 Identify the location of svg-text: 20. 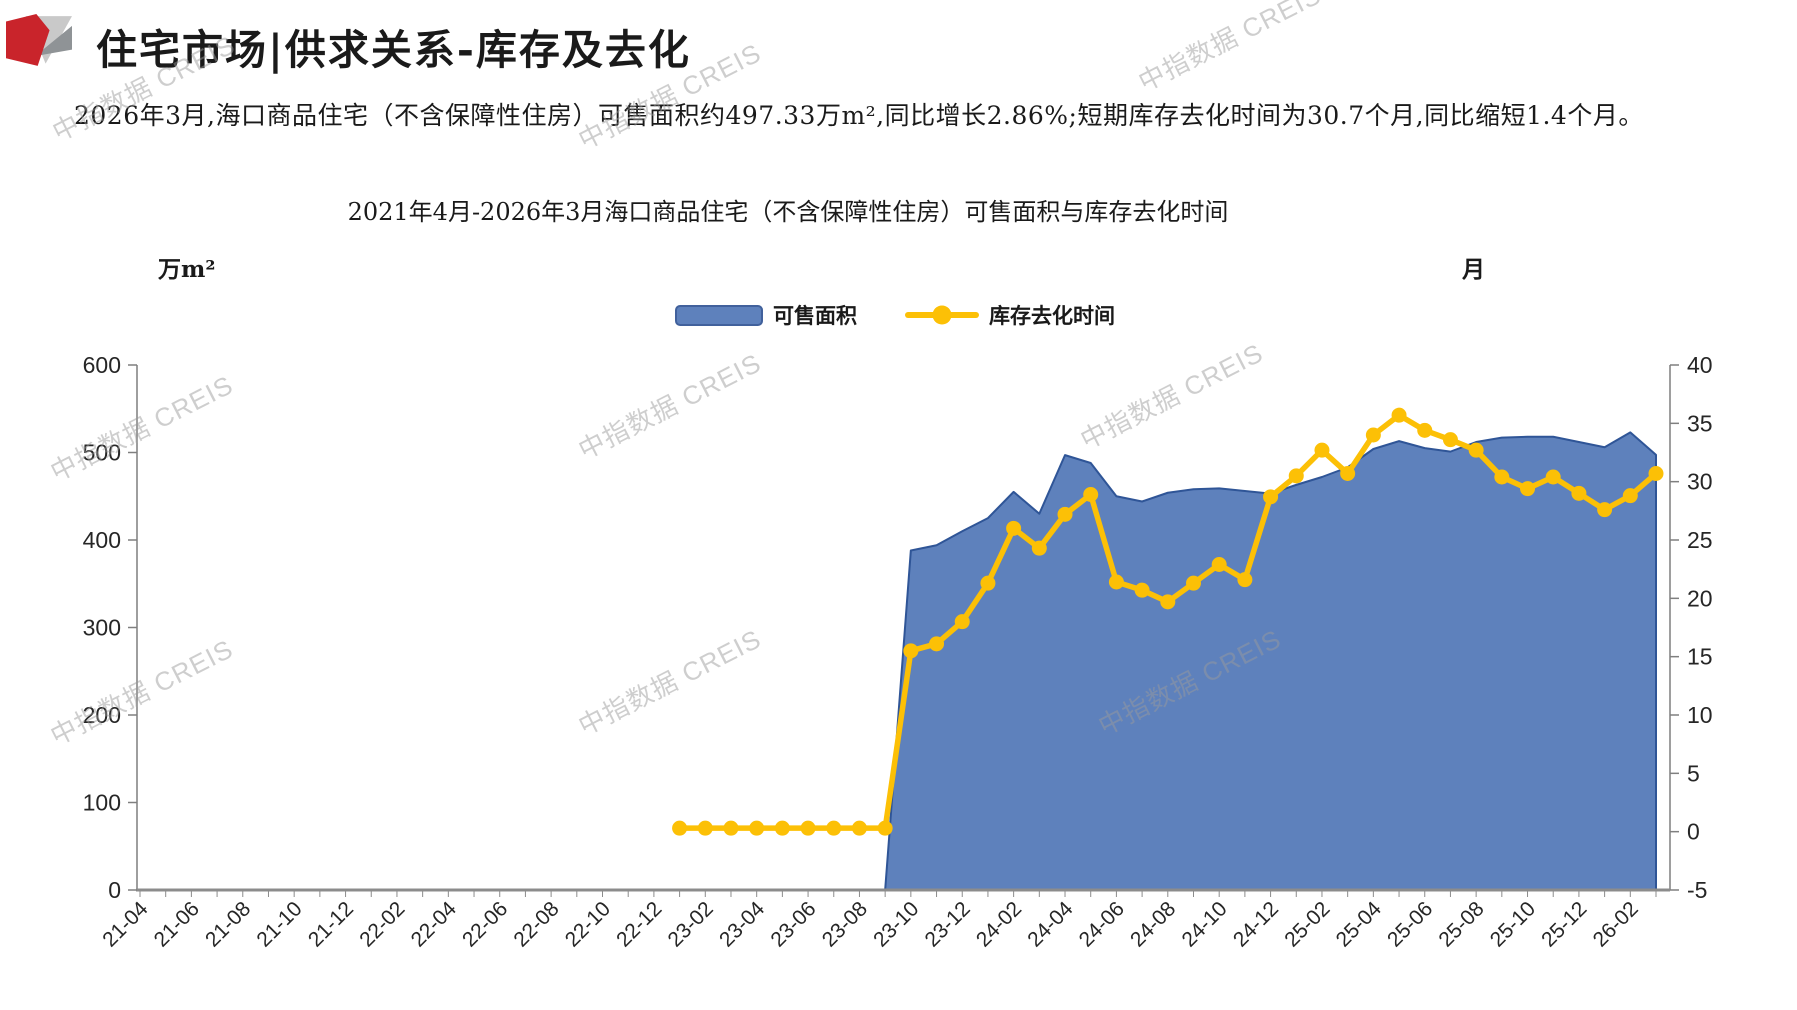
(1700, 598).